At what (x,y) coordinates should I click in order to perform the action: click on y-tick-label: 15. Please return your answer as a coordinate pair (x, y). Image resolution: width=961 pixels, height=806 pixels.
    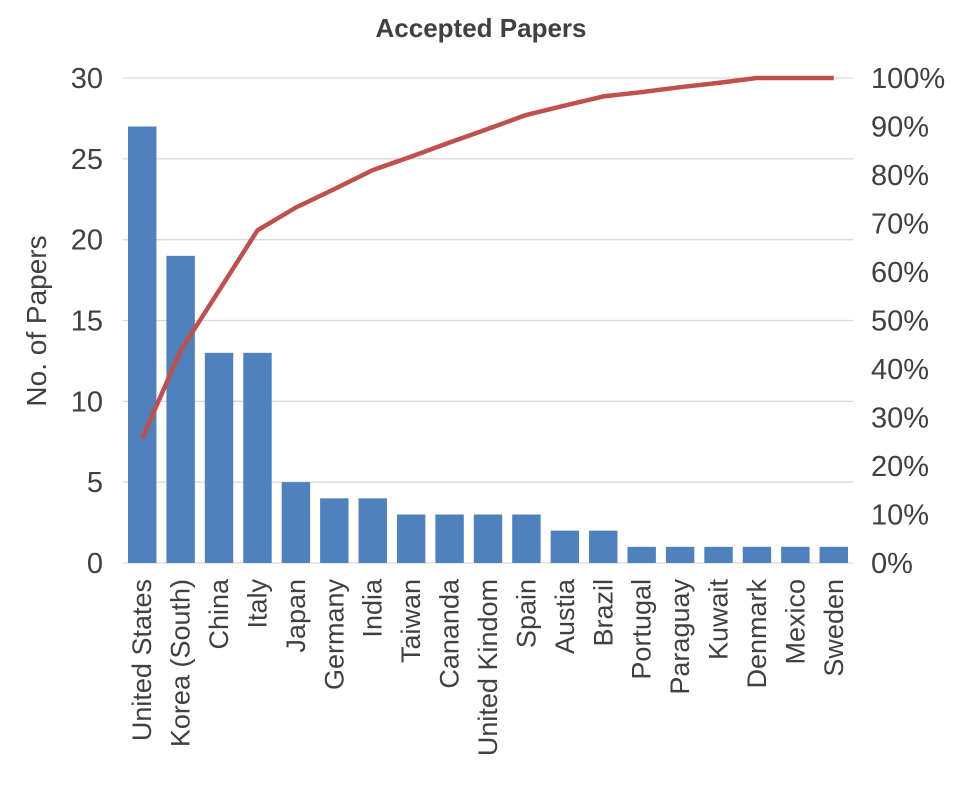
    Looking at the image, I should click on (87, 322).